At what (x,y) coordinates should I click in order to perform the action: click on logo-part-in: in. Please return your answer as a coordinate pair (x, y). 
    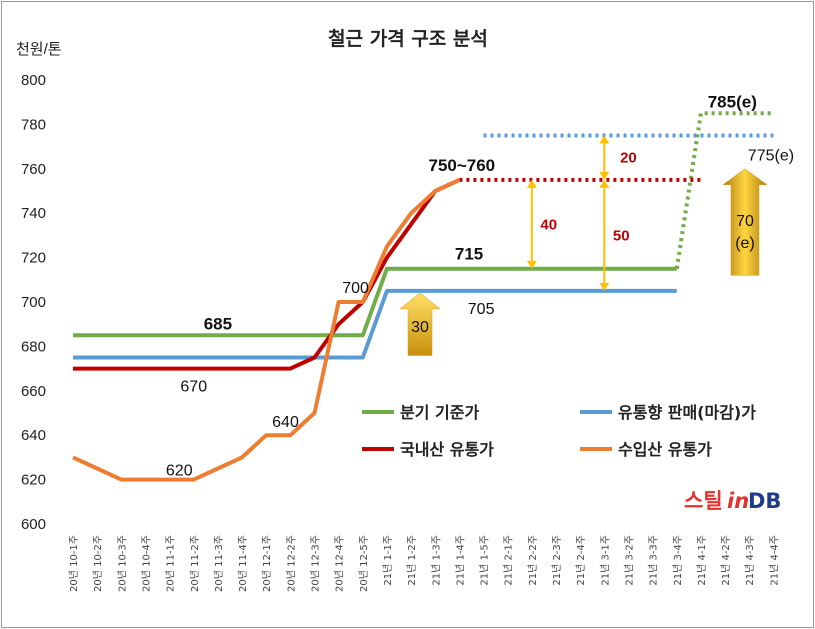
    Looking at the image, I should click on (738, 501).